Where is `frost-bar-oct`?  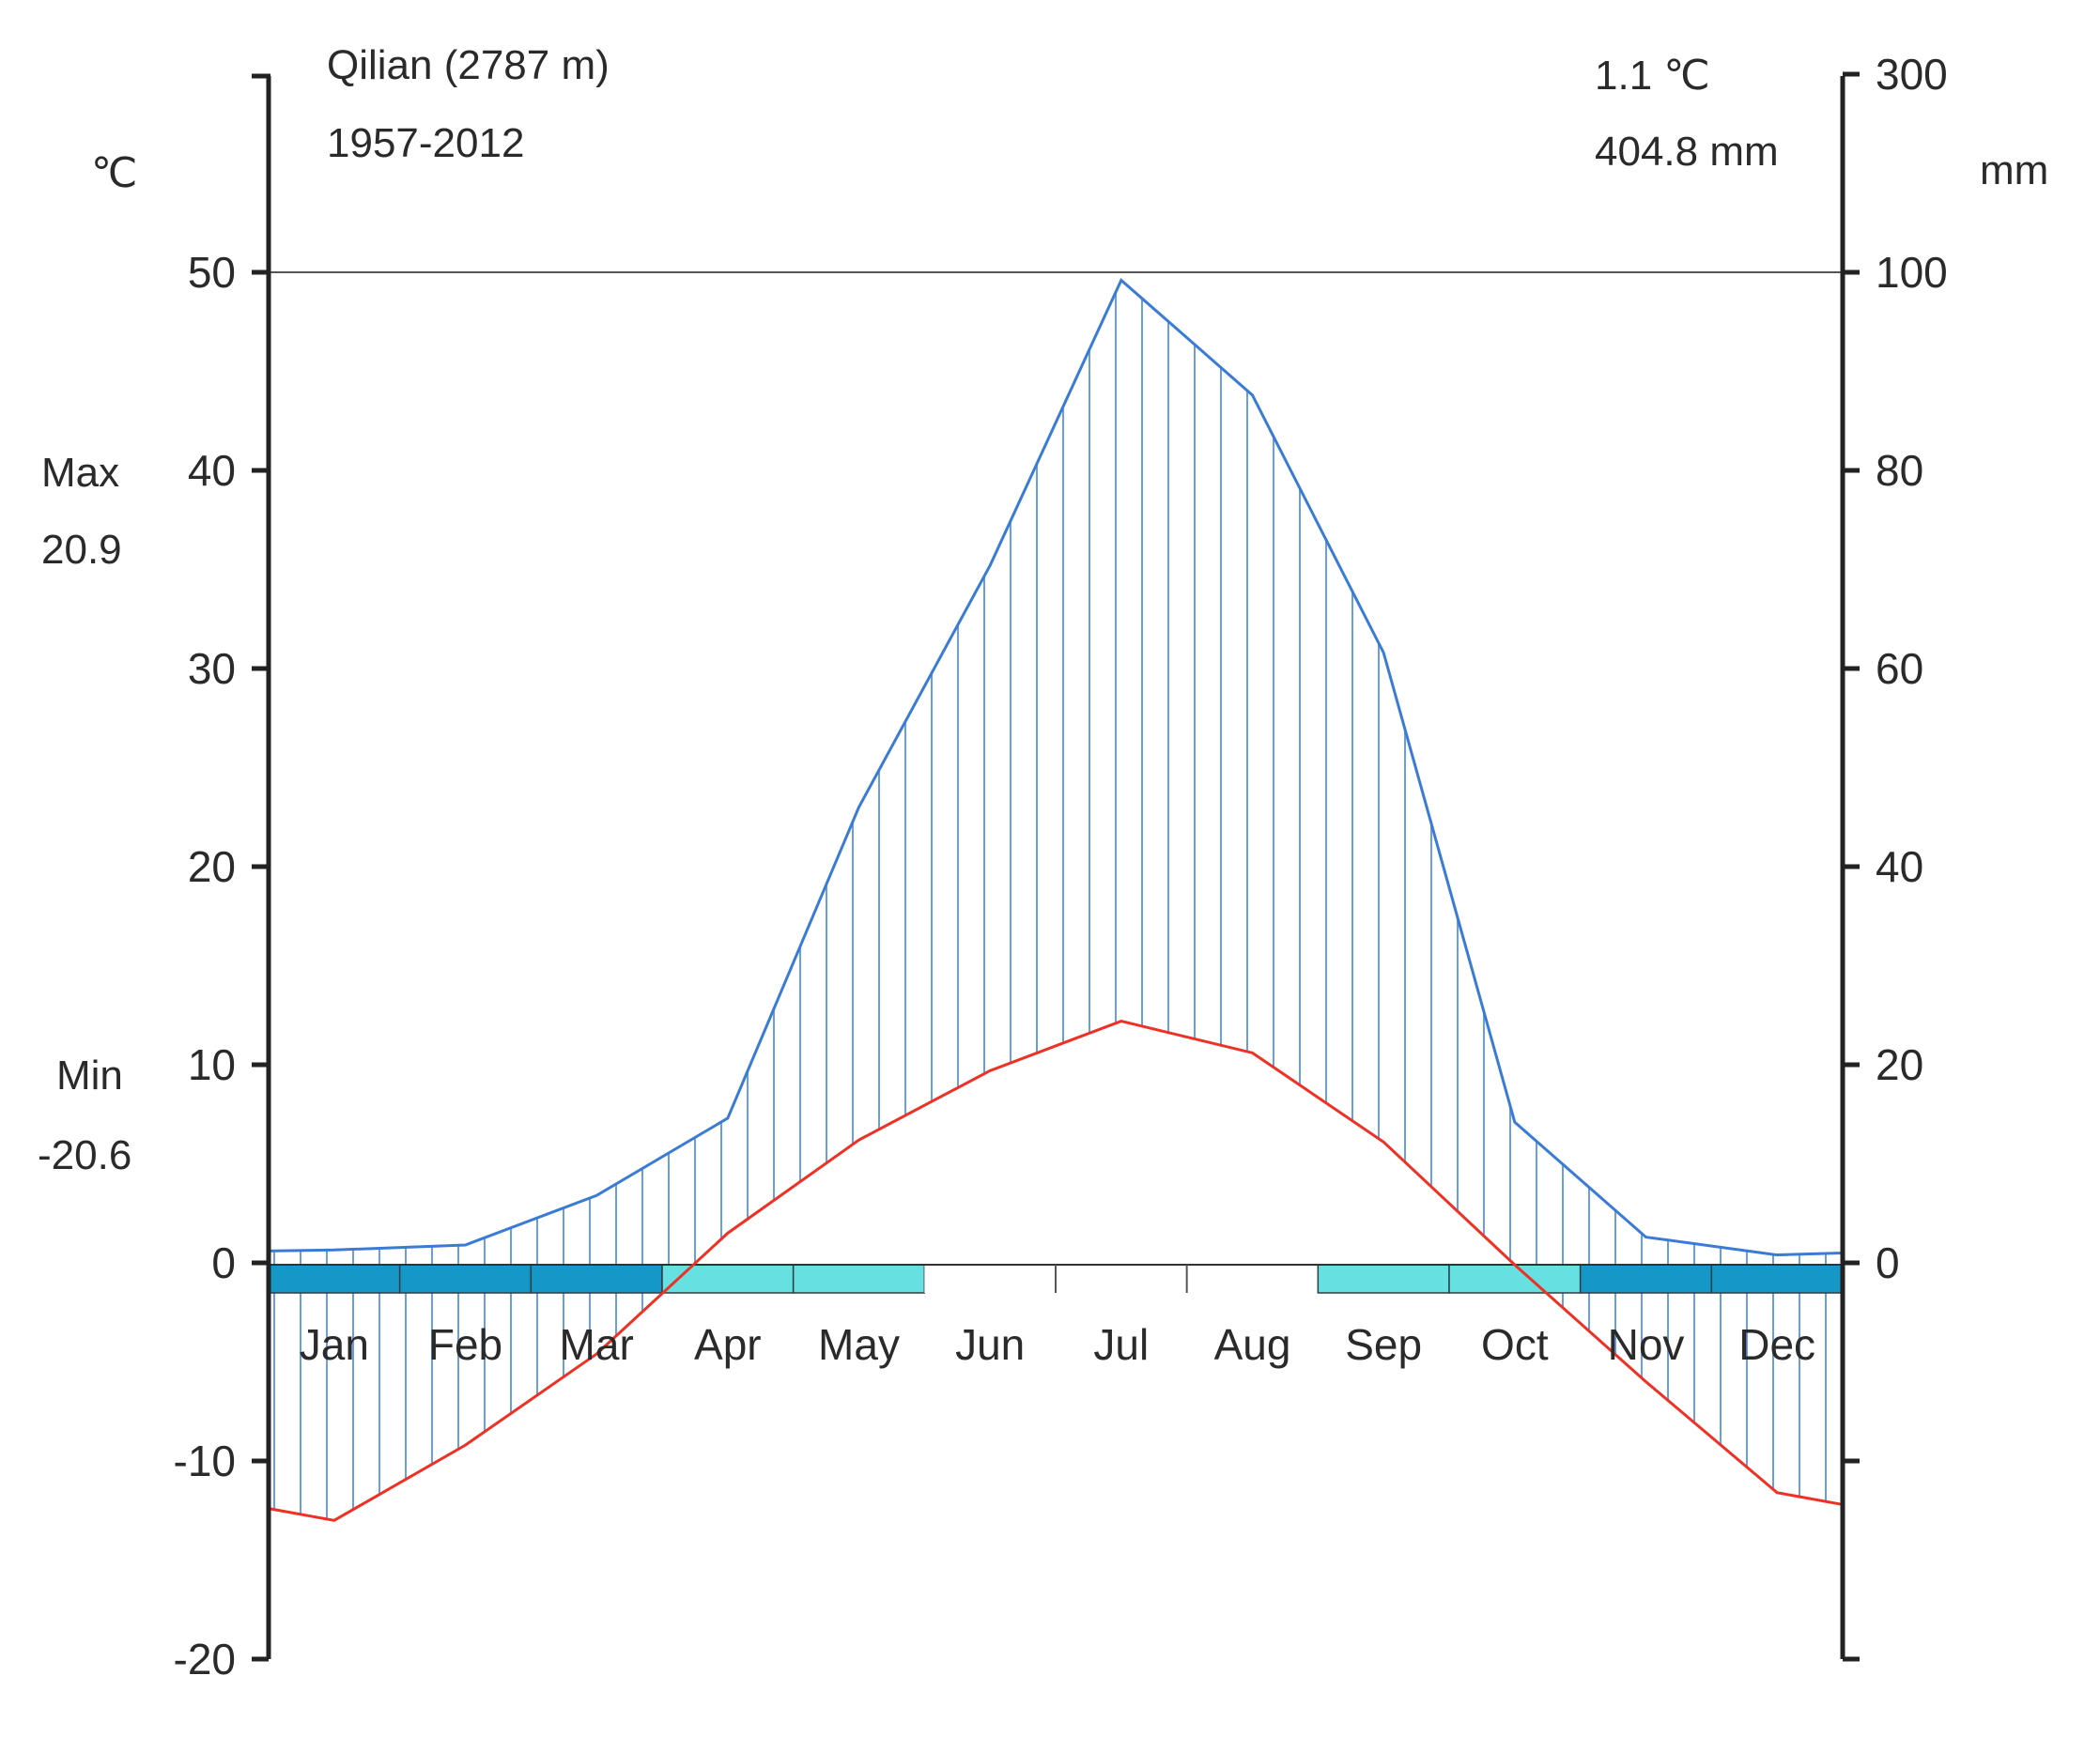
frost-bar-oct is located at coordinates (1515, 1279).